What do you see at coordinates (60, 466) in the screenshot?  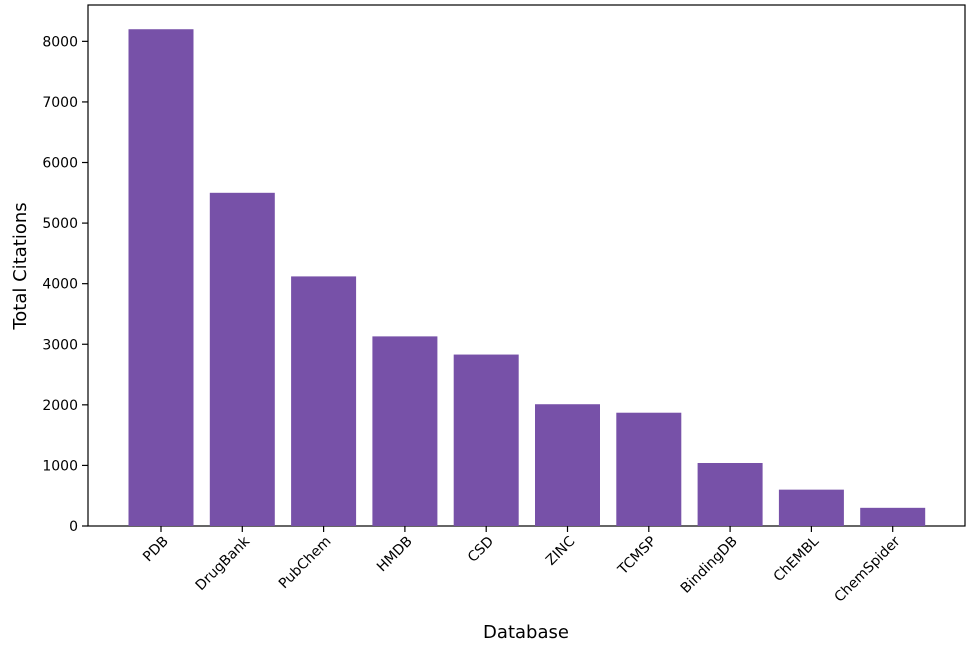 I see `y-tick-label: 1000` at bounding box center [60, 466].